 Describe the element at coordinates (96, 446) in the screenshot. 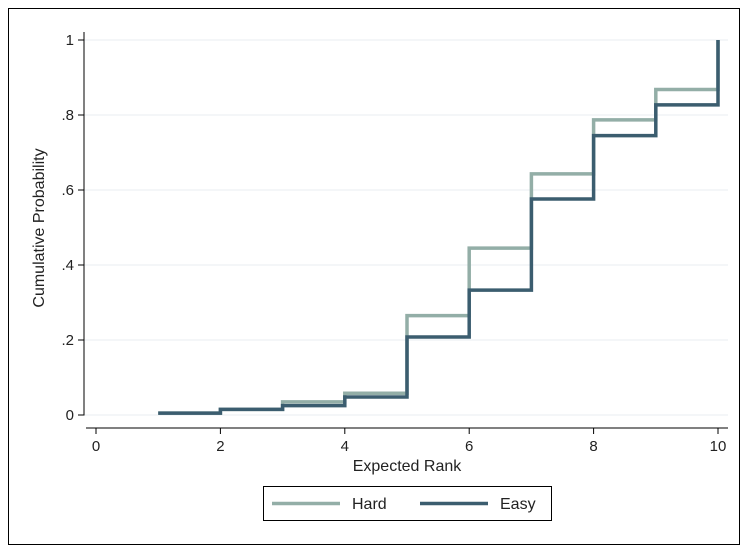

I see `x-tick-label: 0` at that location.